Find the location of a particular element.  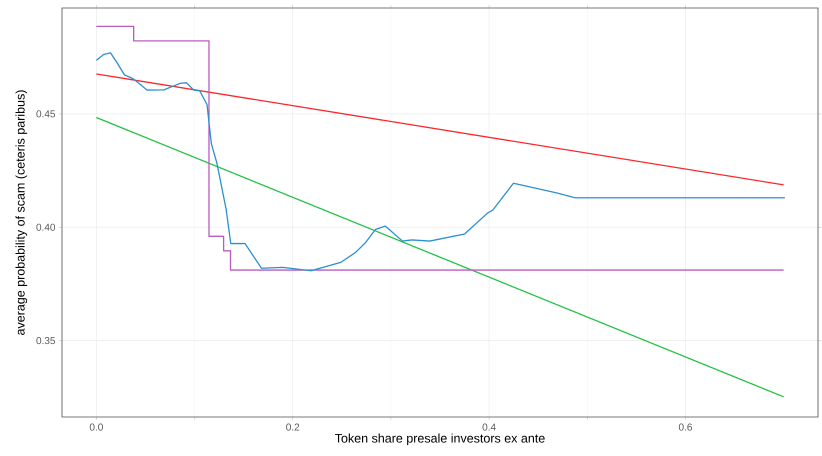

y-tick-label: 0.45 is located at coordinates (46, 114).